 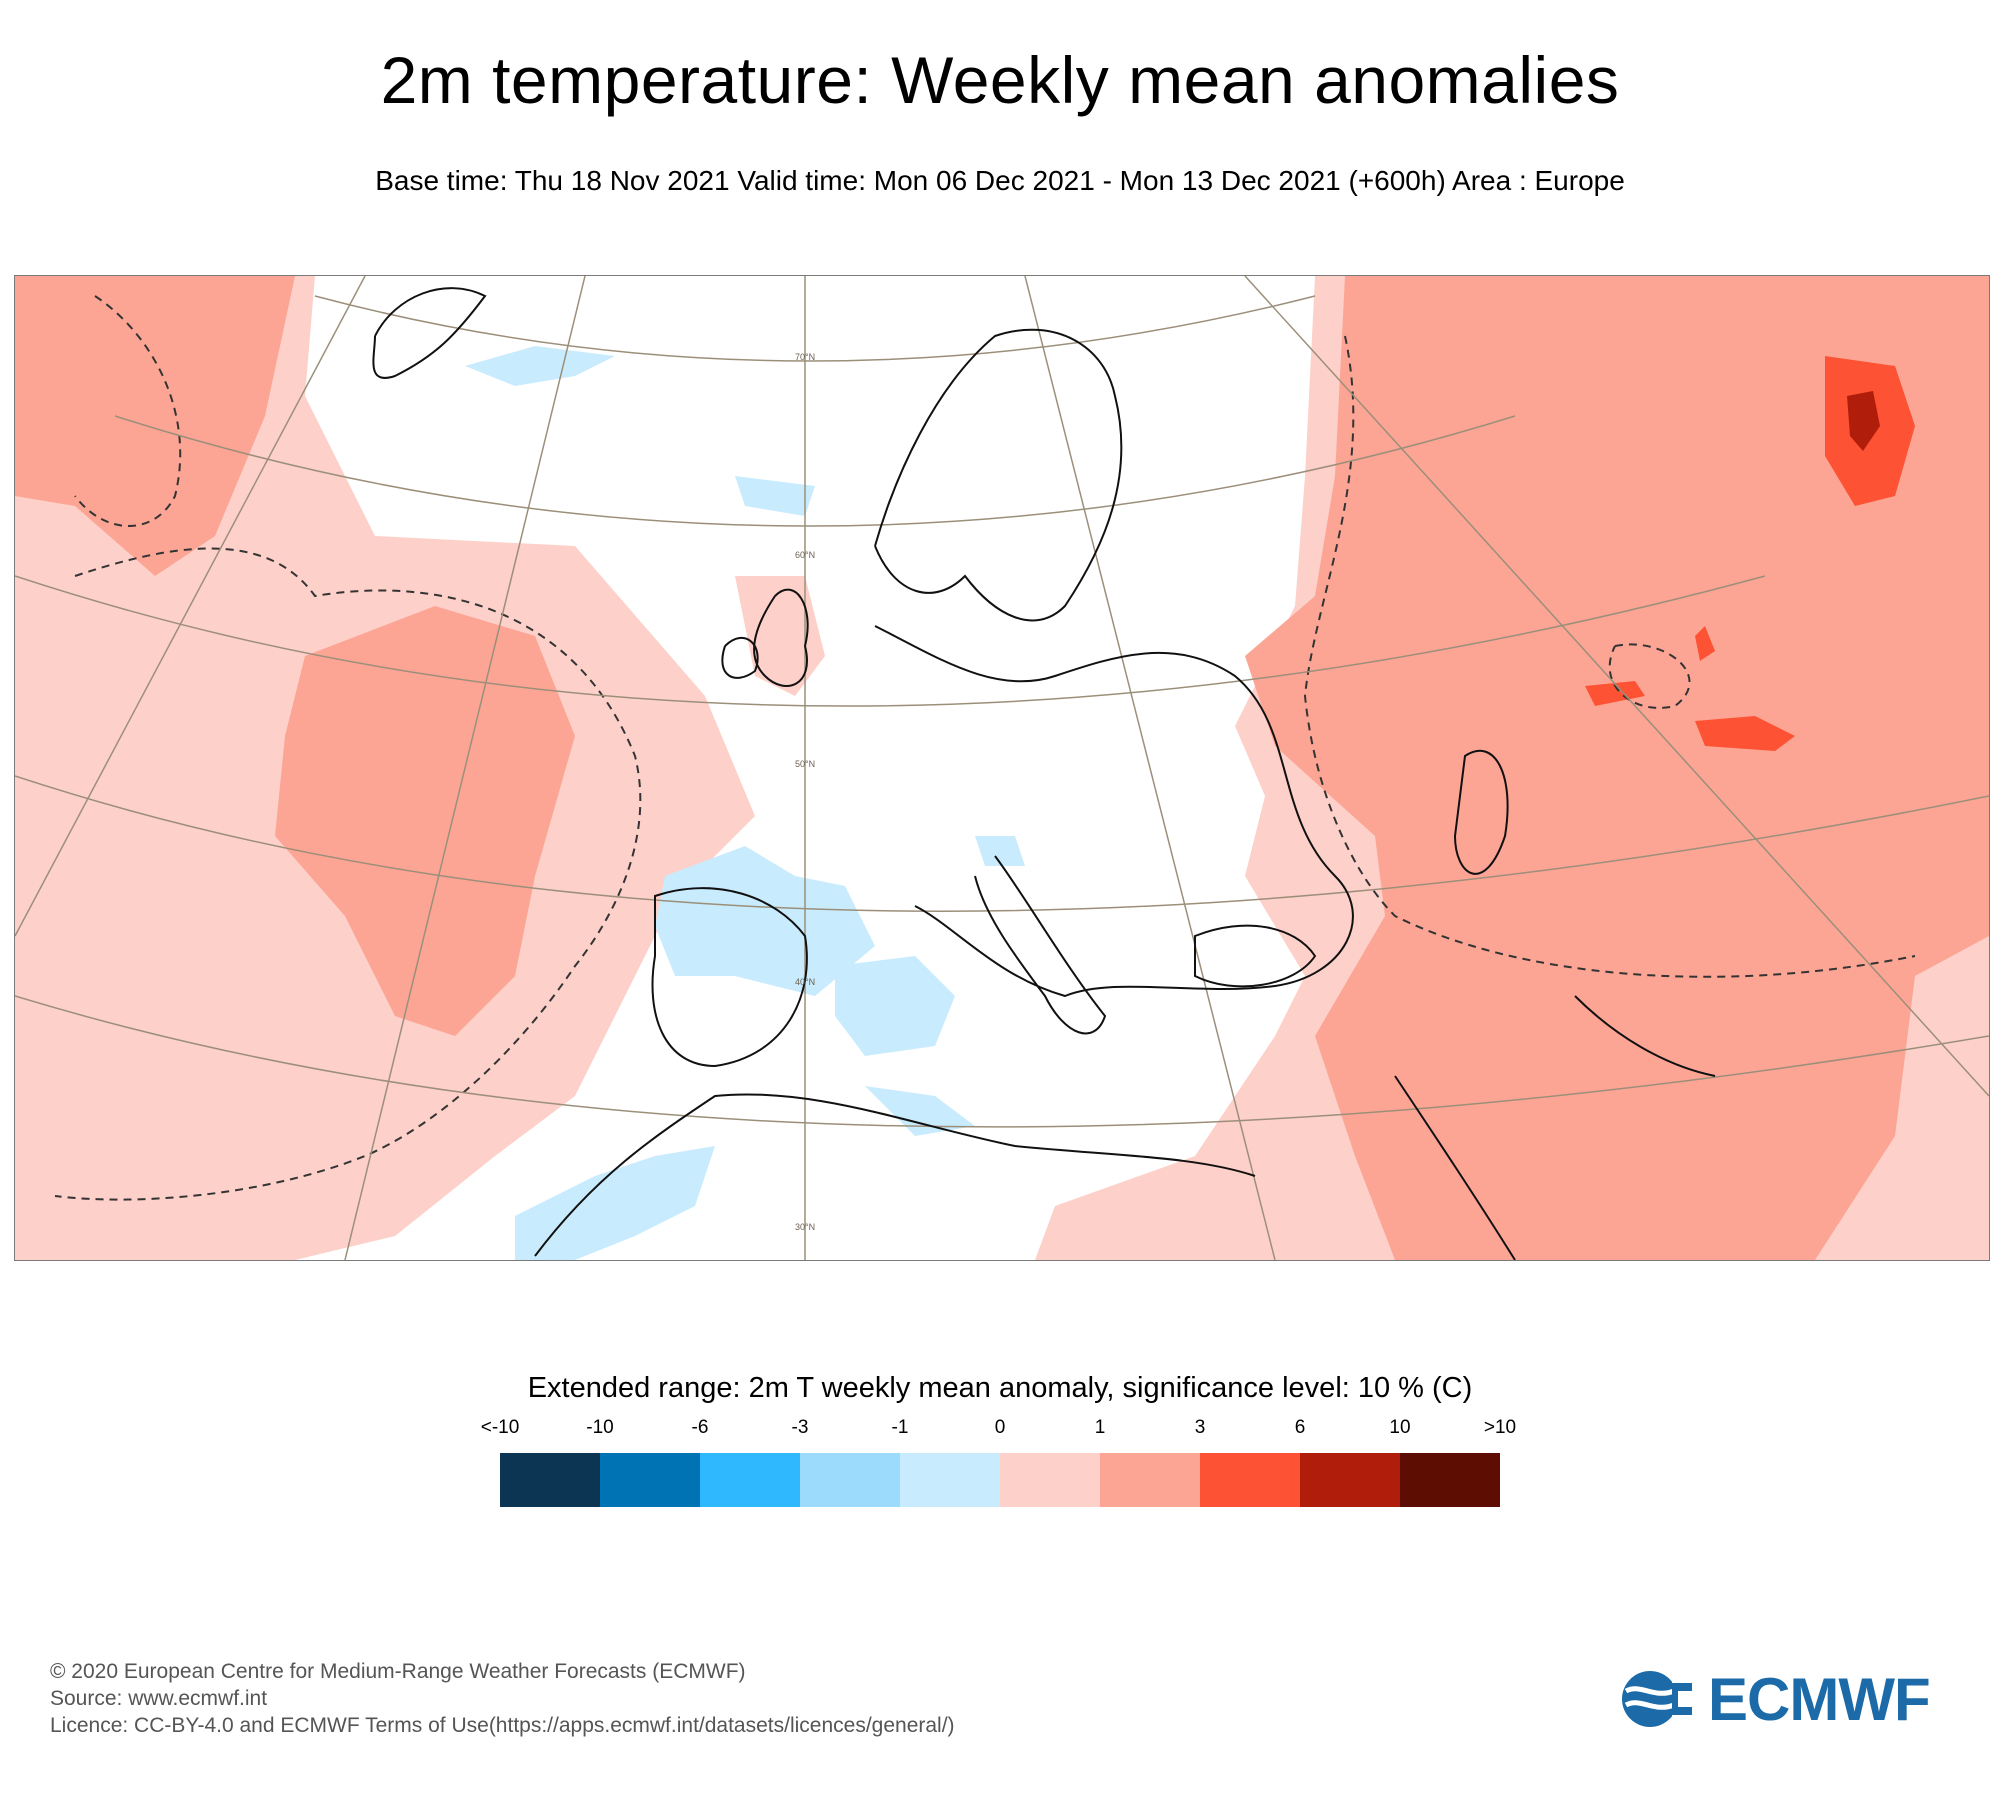 I want to click on cool-area-adriatic, so click(x=1000, y=851).